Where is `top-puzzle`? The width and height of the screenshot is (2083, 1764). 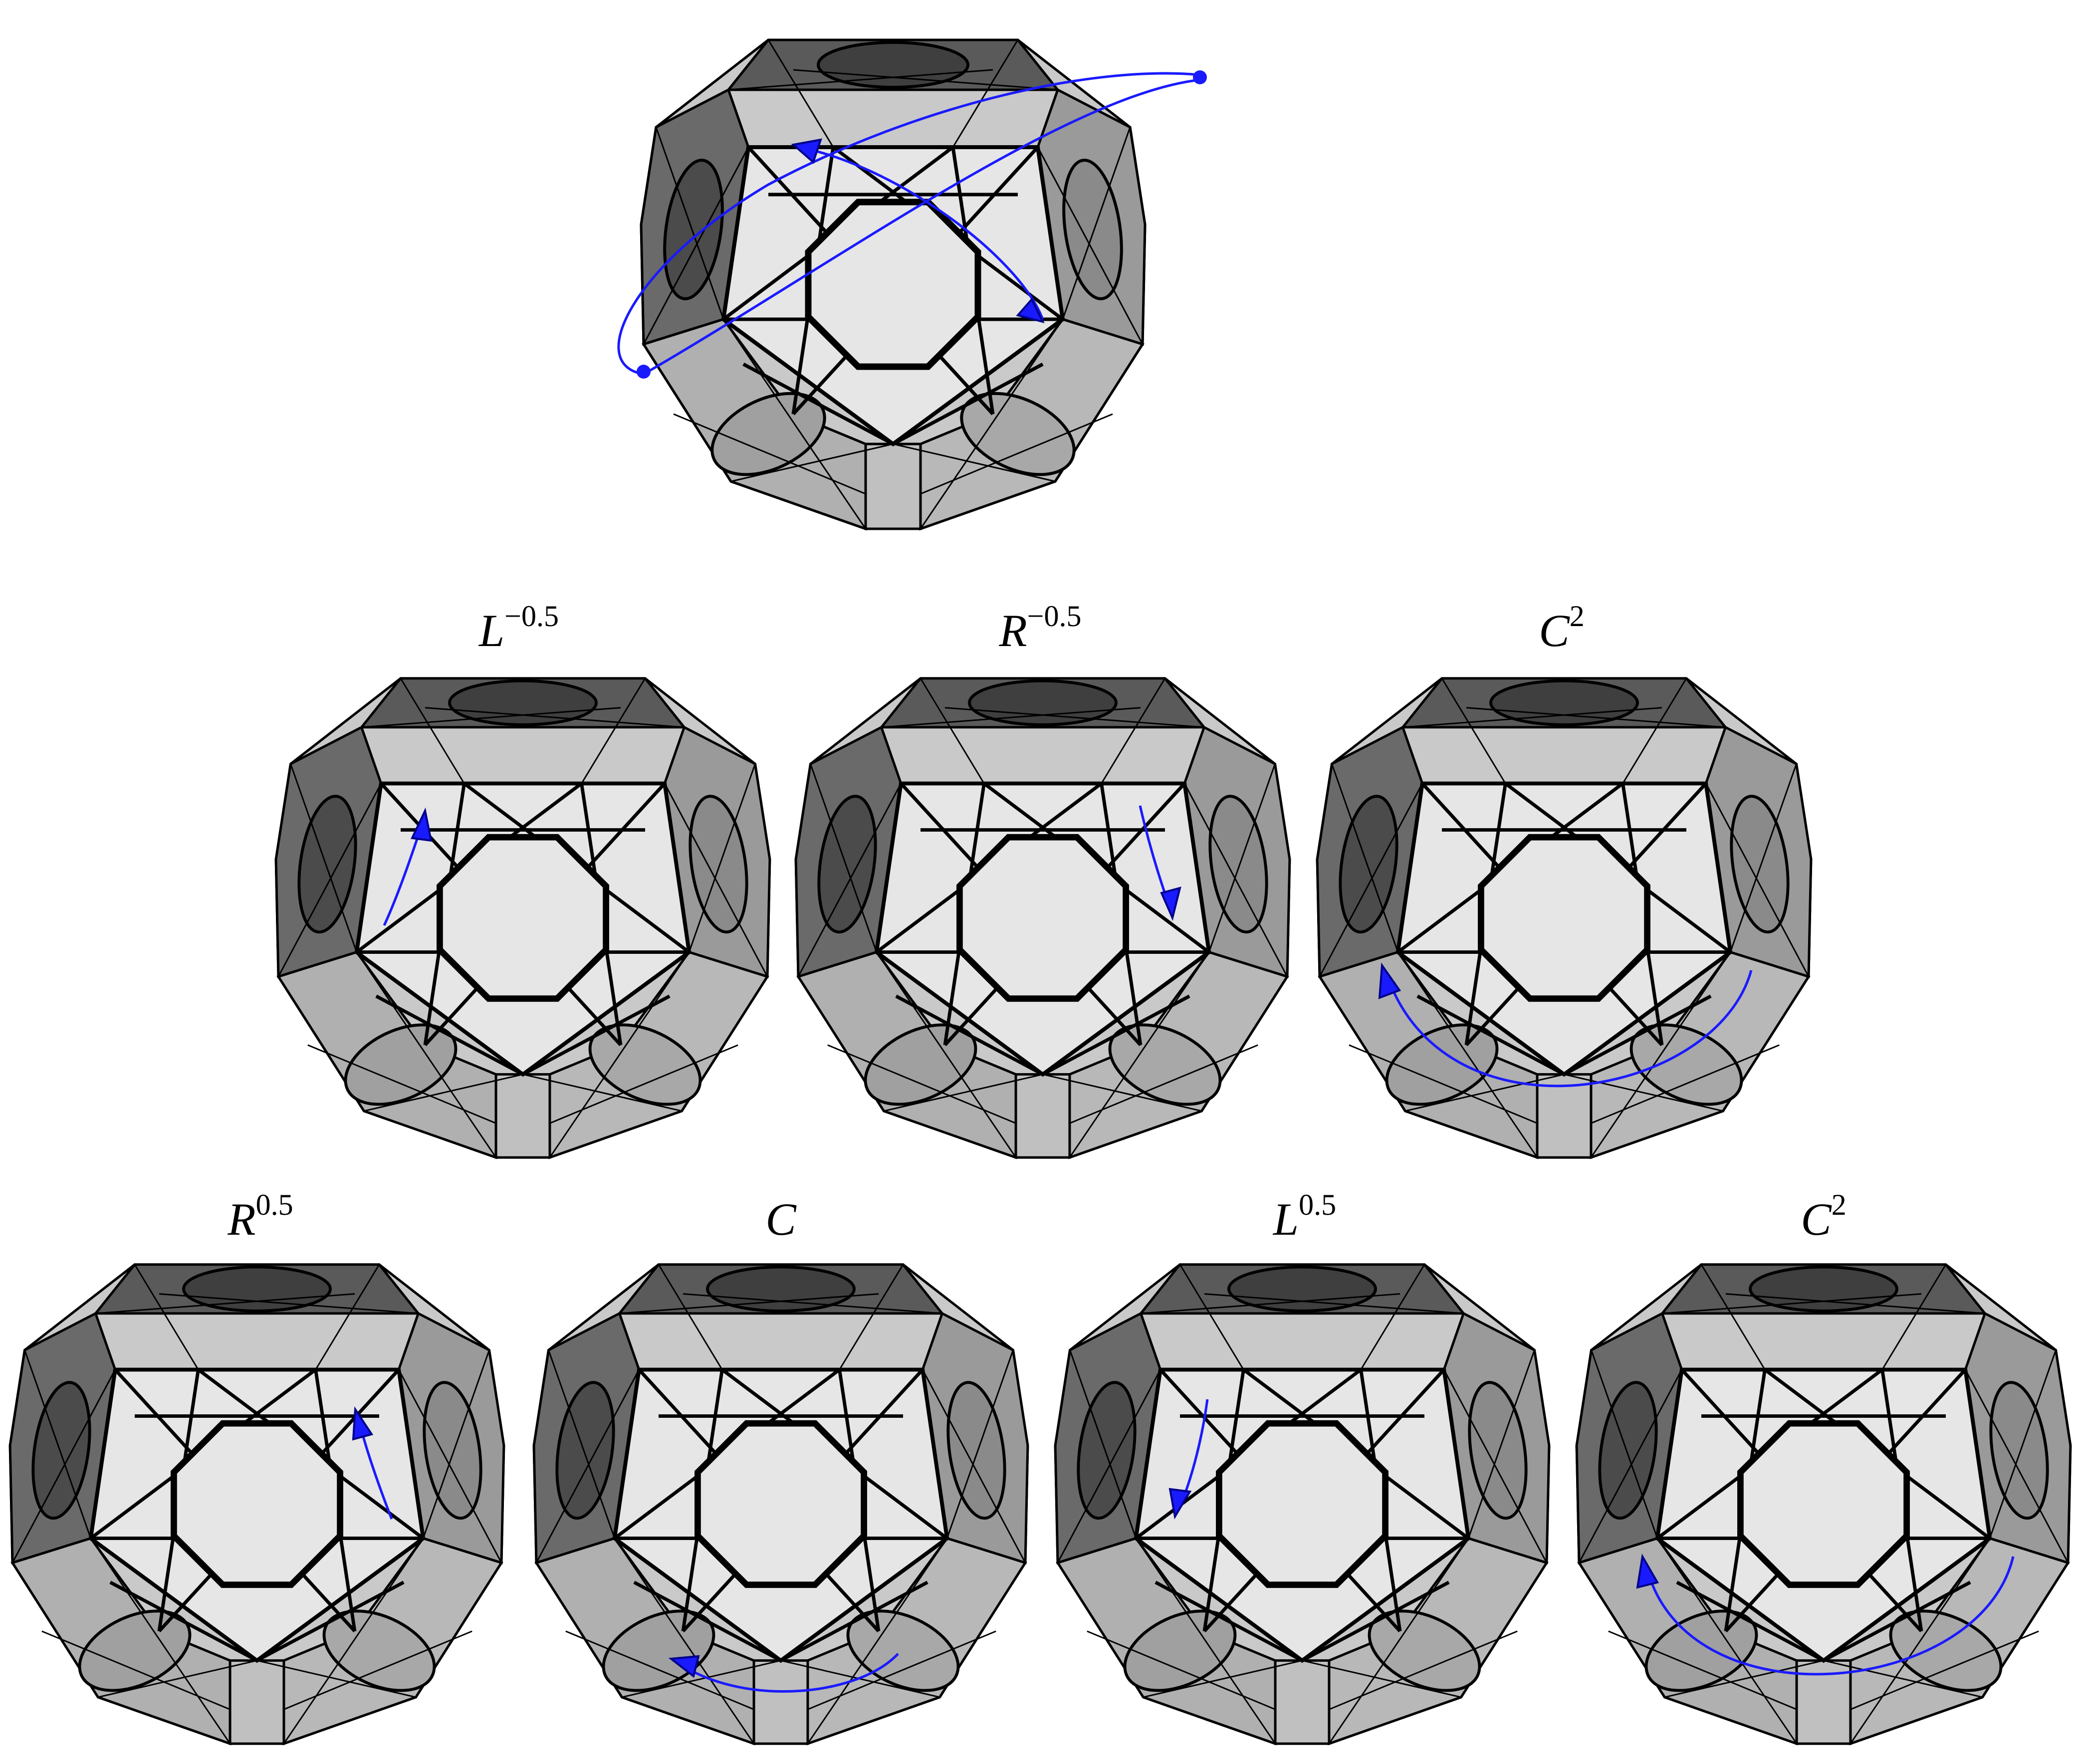
top-puzzle is located at coordinates (912, 284).